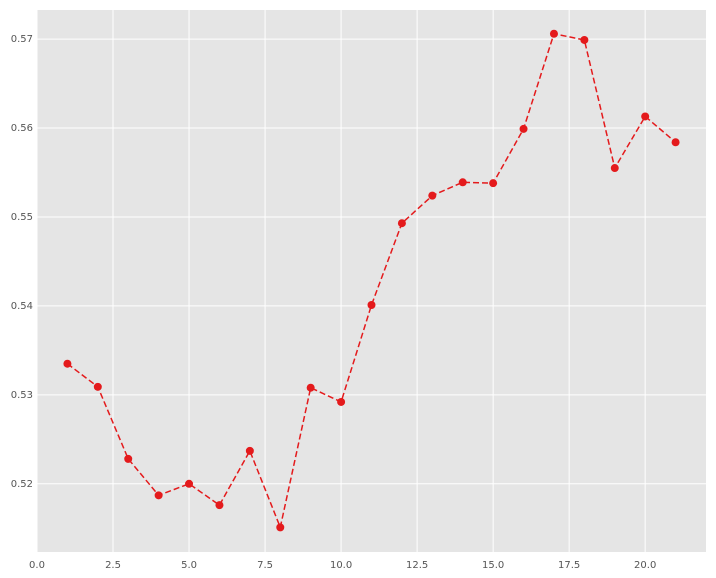 This screenshot has width=716, height=578. Describe the element at coordinates (569, 565) in the screenshot. I see `x-tick-label: 17.5` at that location.